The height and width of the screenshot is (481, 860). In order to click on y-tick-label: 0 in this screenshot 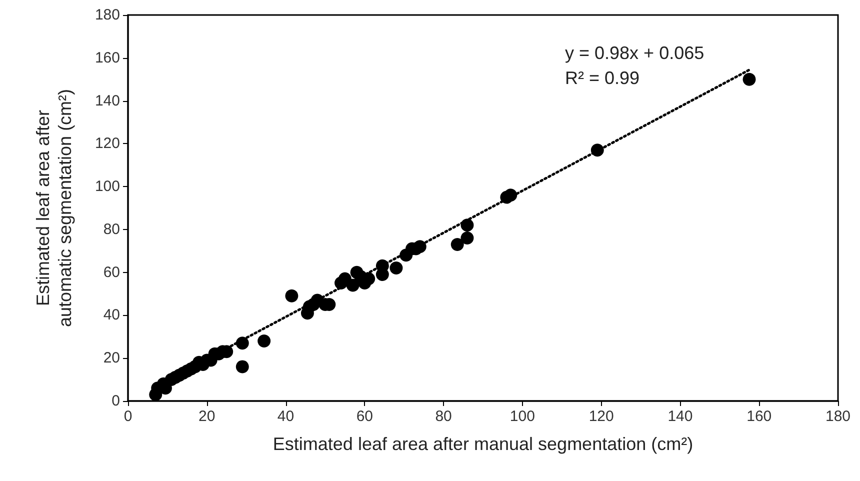, I will do `click(116, 401)`.